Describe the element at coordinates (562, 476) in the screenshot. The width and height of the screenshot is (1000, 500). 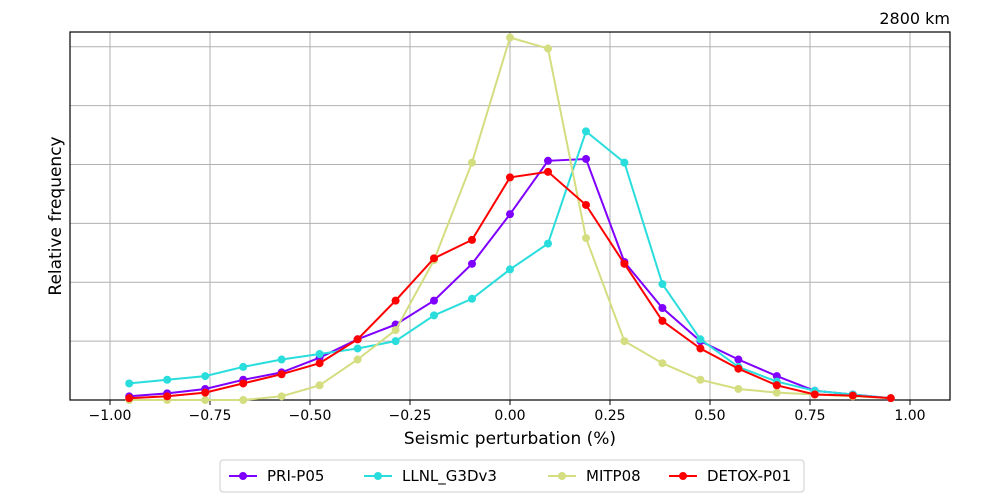
I see `legend-swatch-marker-mitp08` at that location.